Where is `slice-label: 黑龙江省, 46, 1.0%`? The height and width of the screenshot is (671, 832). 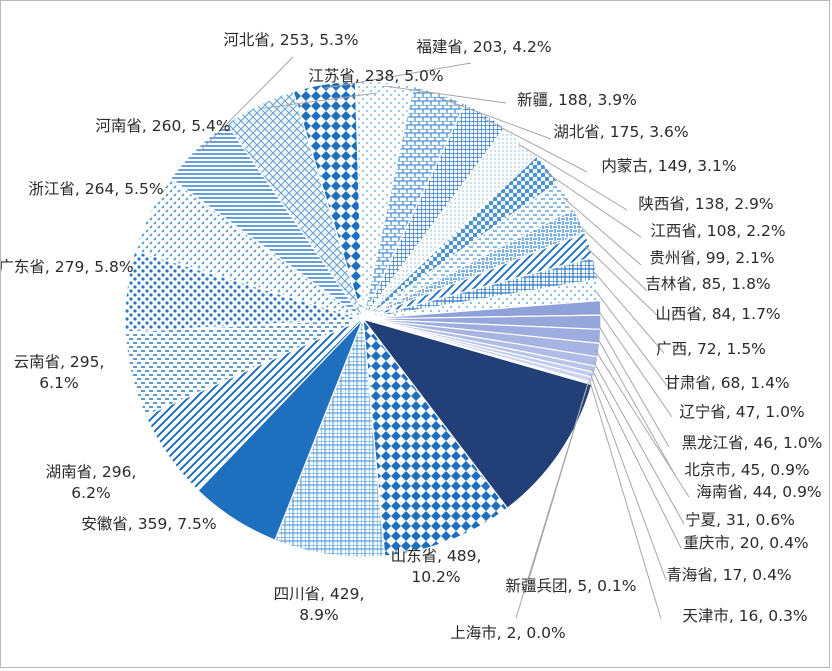 slice-label: 黑龙江省, 46, 1.0% is located at coordinates (752, 443).